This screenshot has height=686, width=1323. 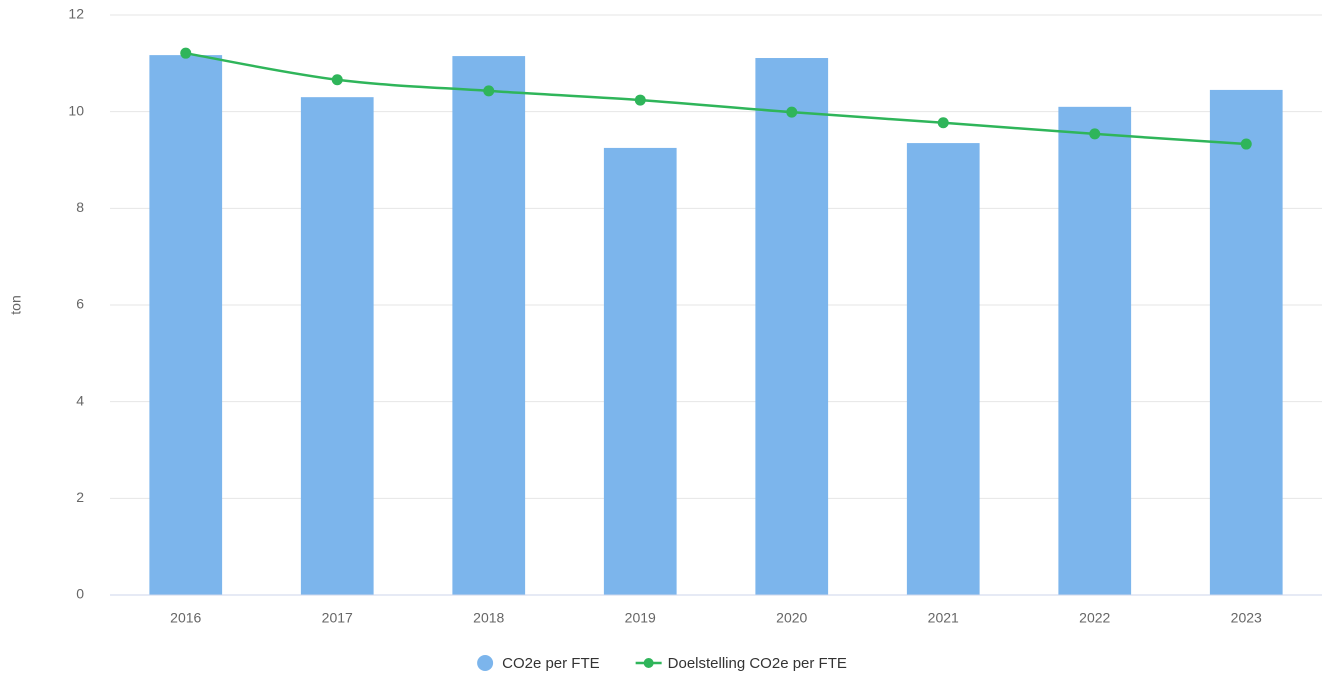 I want to click on y-tick-label: 10, so click(x=76, y=110).